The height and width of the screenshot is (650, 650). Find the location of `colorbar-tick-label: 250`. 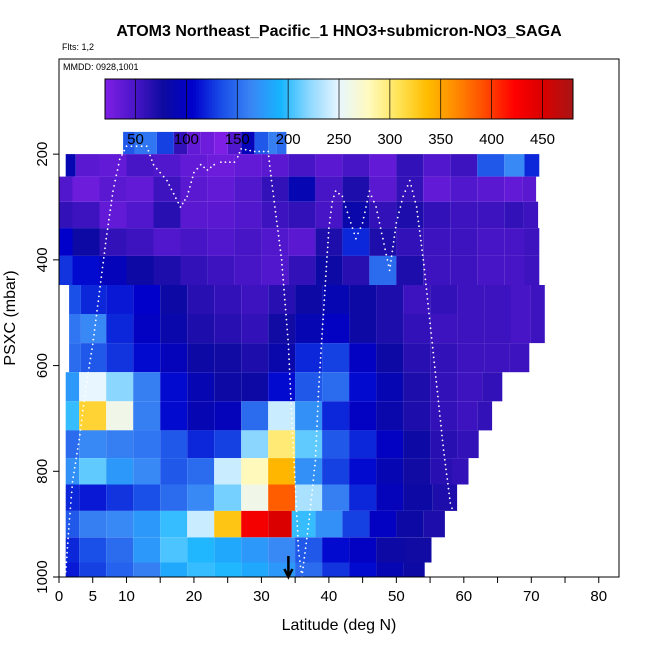

colorbar-tick-label: 250 is located at coordinates (338, 139).